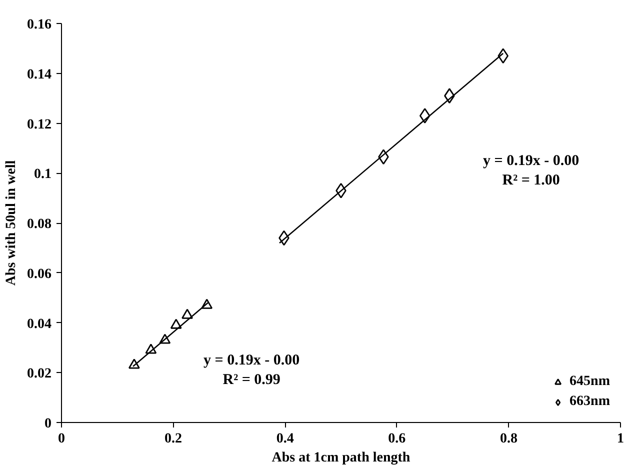  What do you see at coordinates (173, 439) in the screenshot?
I see `x-tick-label: 0.2` at bounding box center [173, 439].